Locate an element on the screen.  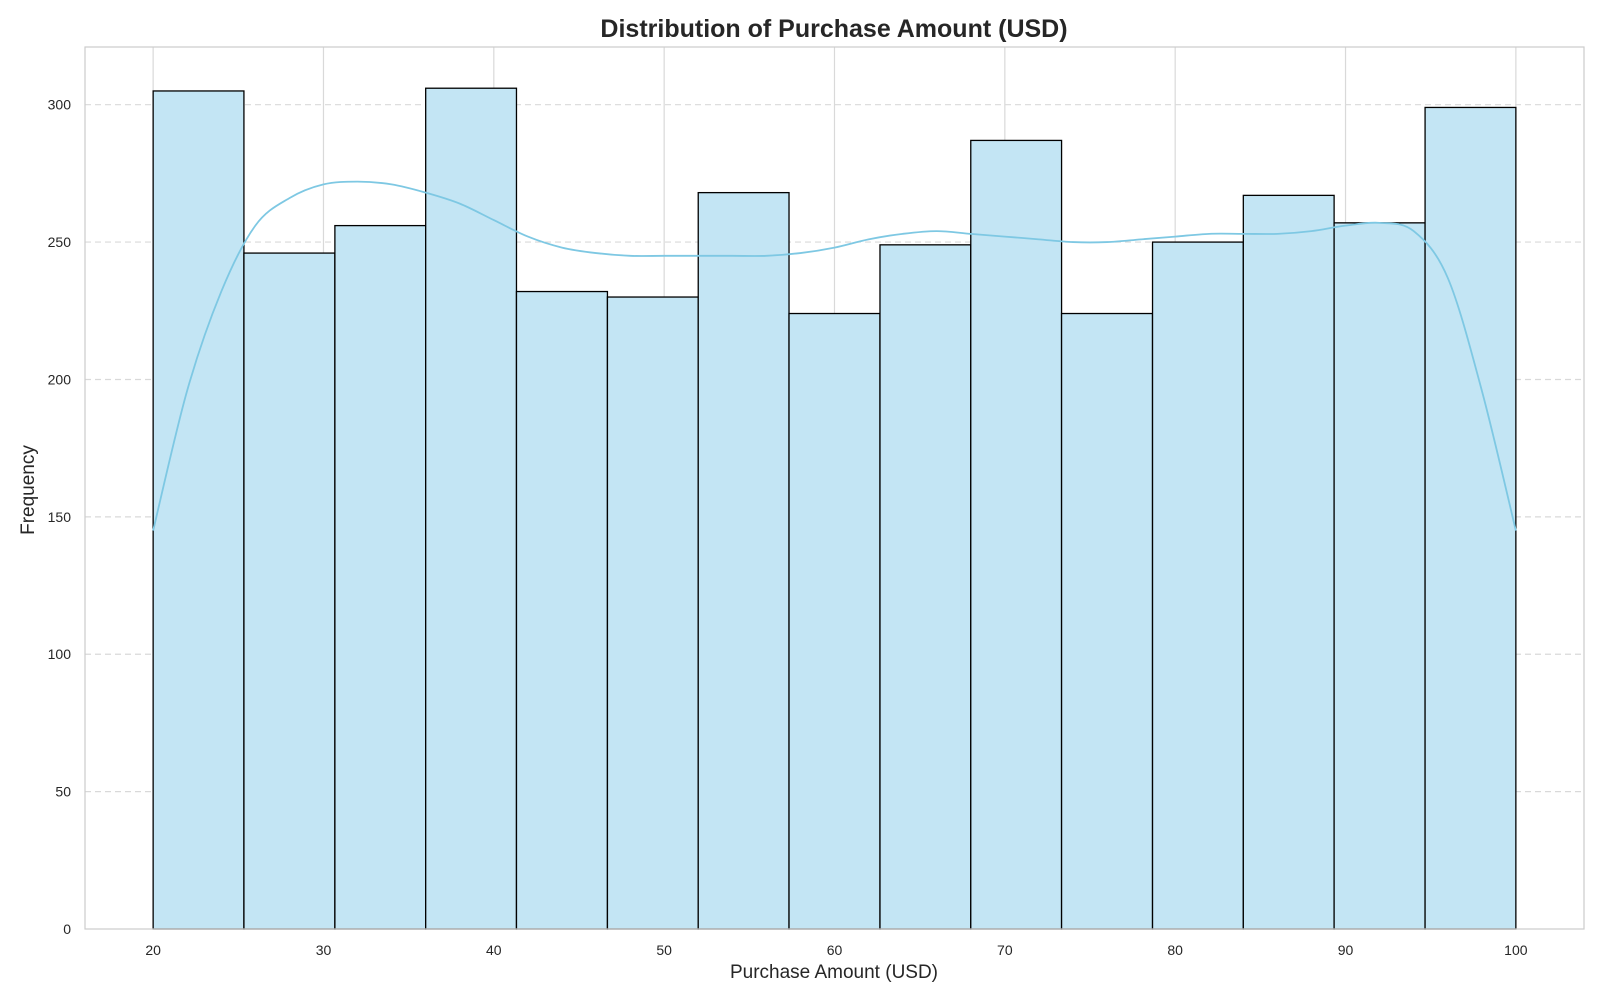
y-tick-label: 300 is located at coordinates (60, 105).